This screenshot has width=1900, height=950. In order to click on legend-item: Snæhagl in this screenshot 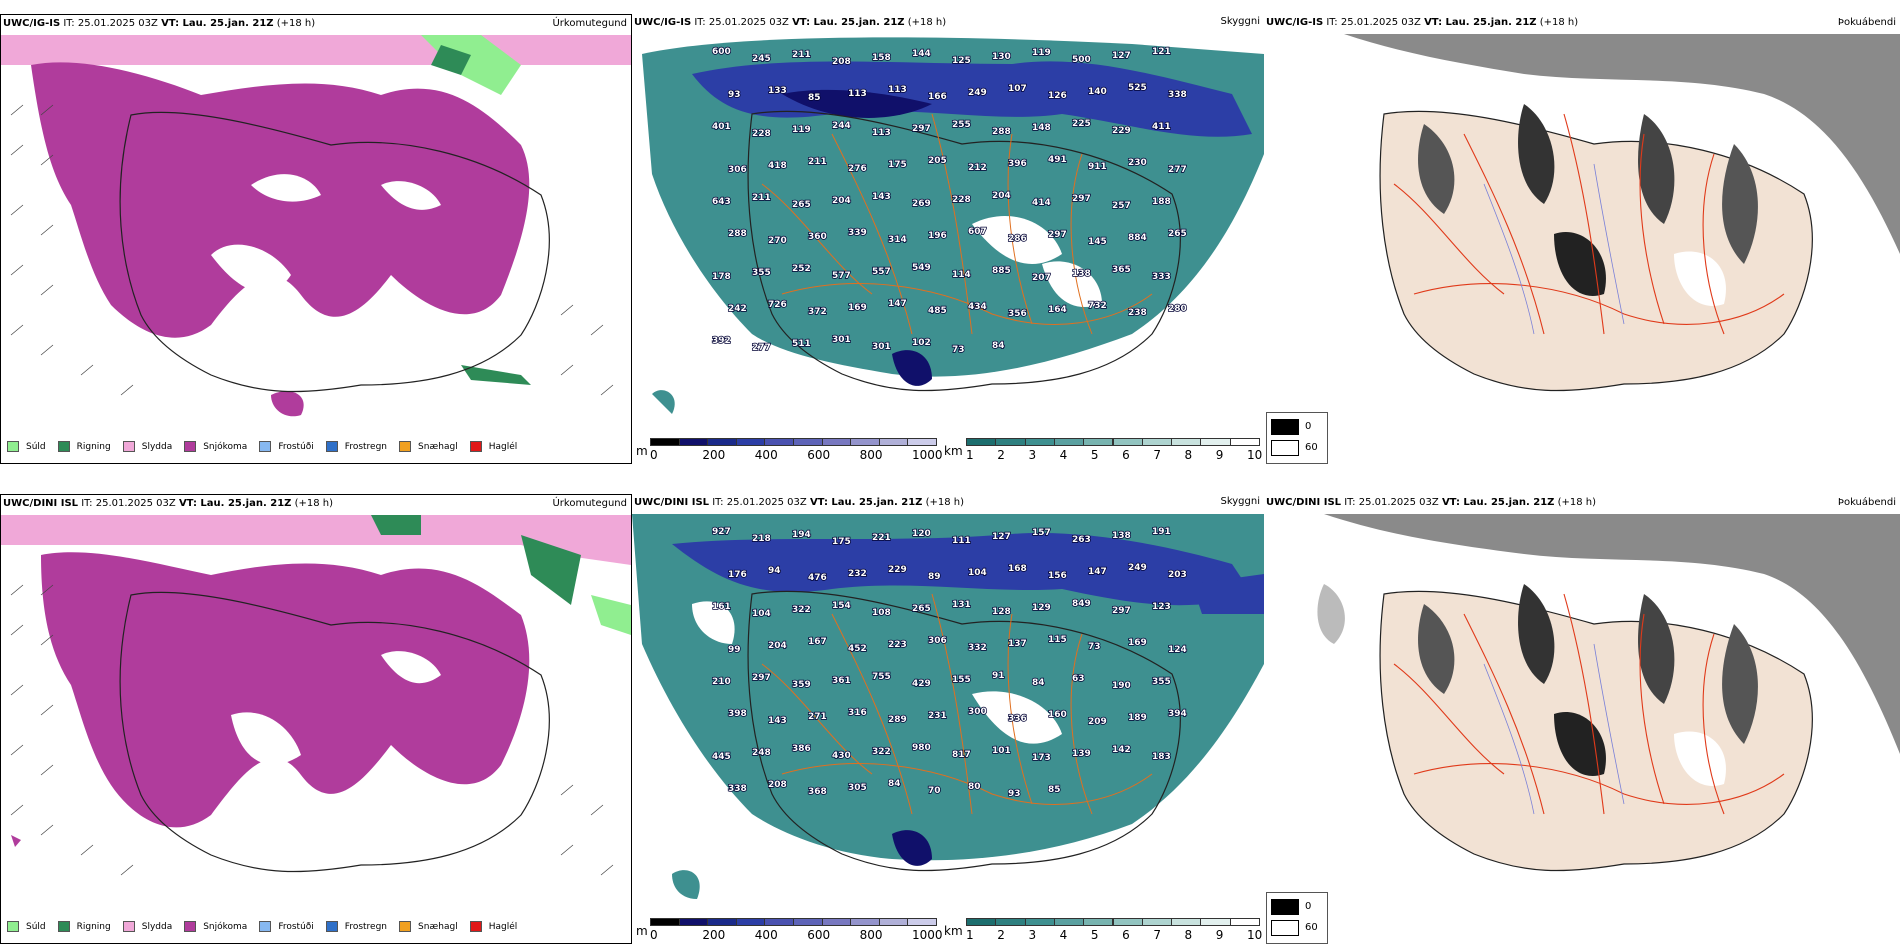, I will do `click(428, 446)`.